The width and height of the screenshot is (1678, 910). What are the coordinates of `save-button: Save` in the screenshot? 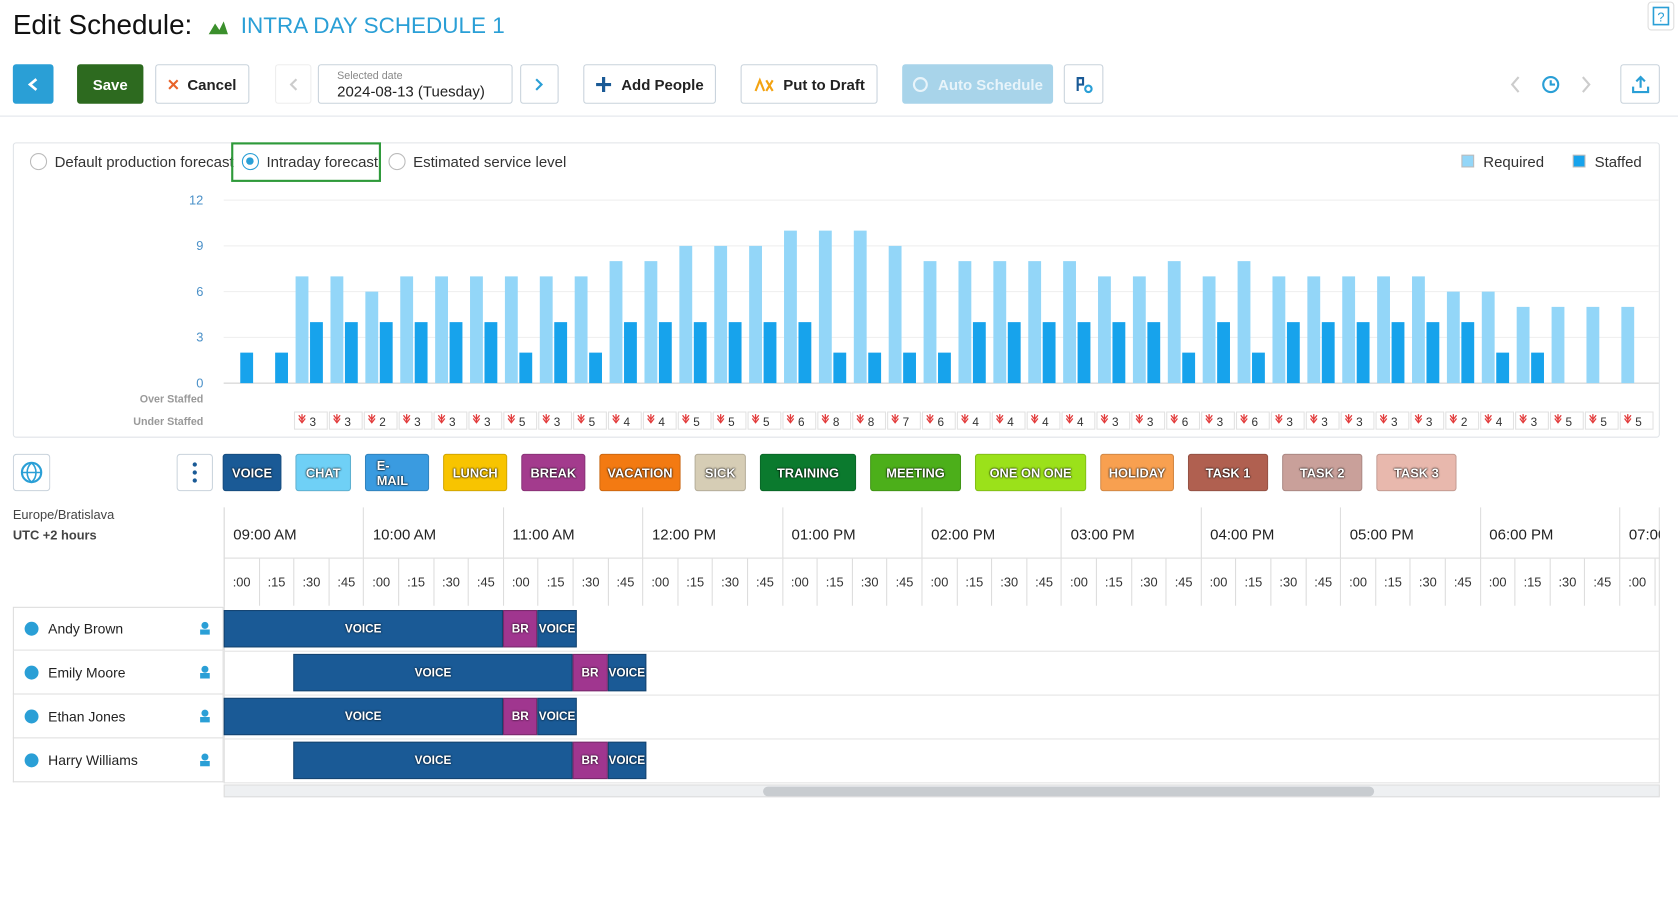 It's located at (110, 84).